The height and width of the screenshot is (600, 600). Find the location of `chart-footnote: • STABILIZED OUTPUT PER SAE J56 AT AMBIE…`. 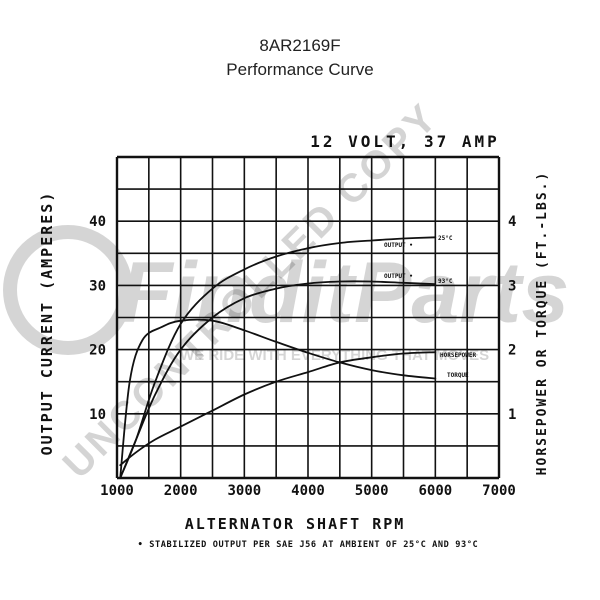

chart-footnote: • STABILIZED OUTPUT PER SAE J56 AT AMBIE… is located at coordinates (308, 545).